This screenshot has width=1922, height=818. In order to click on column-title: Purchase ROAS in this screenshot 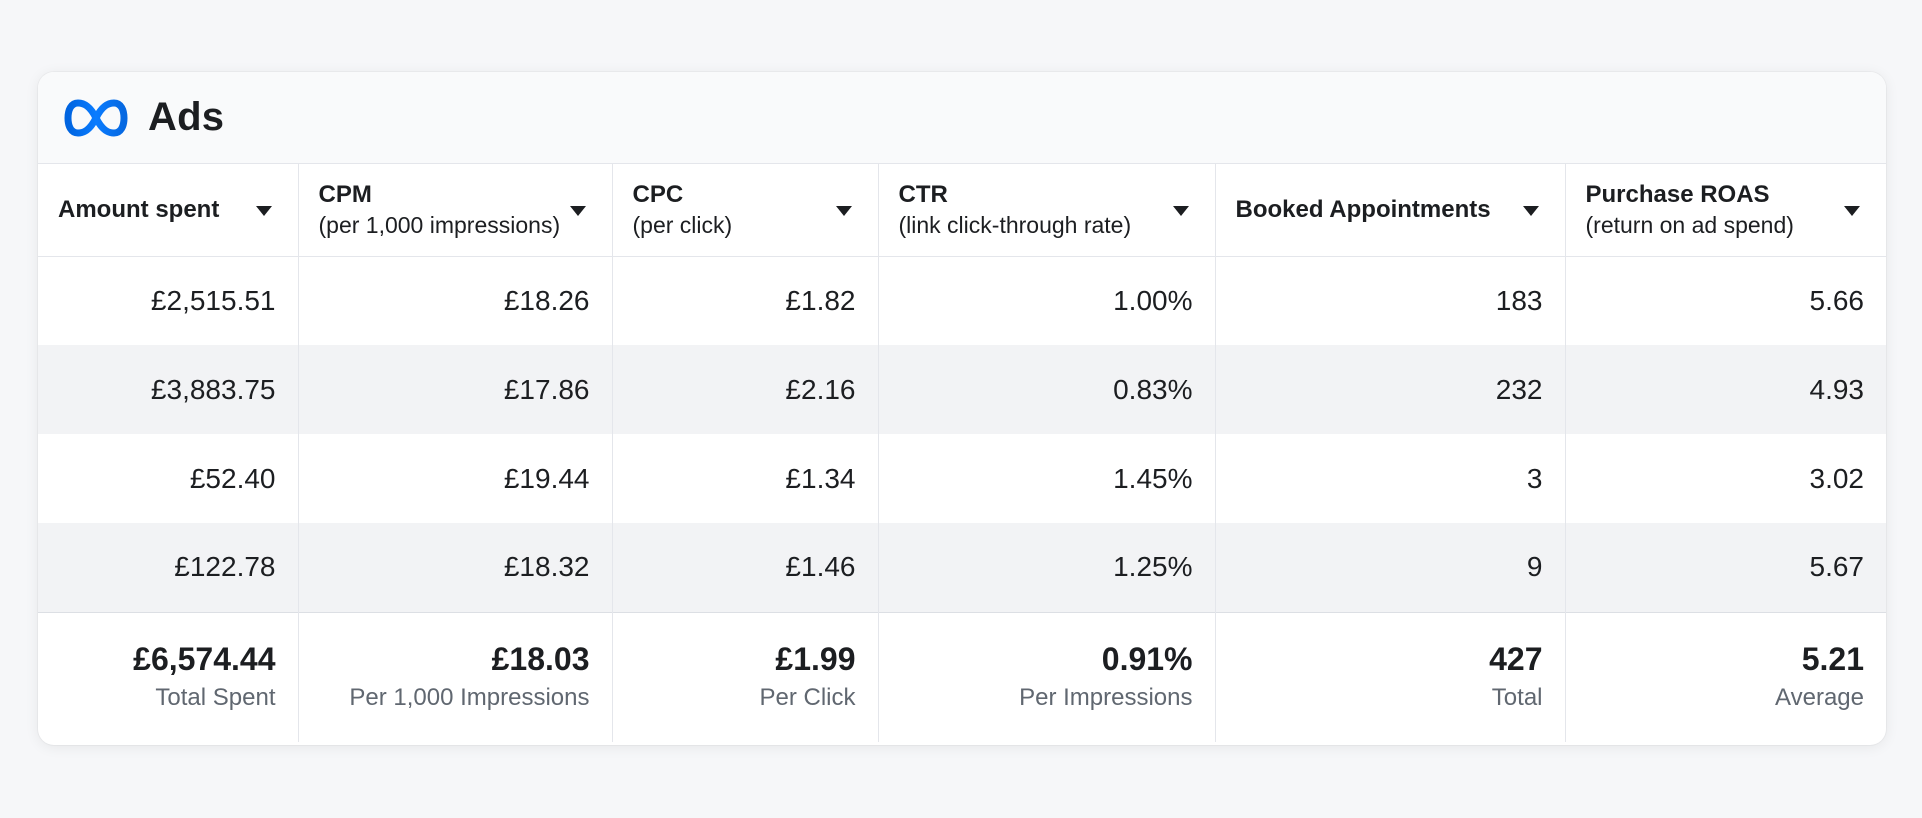, I will do `click(1677, 194)`.